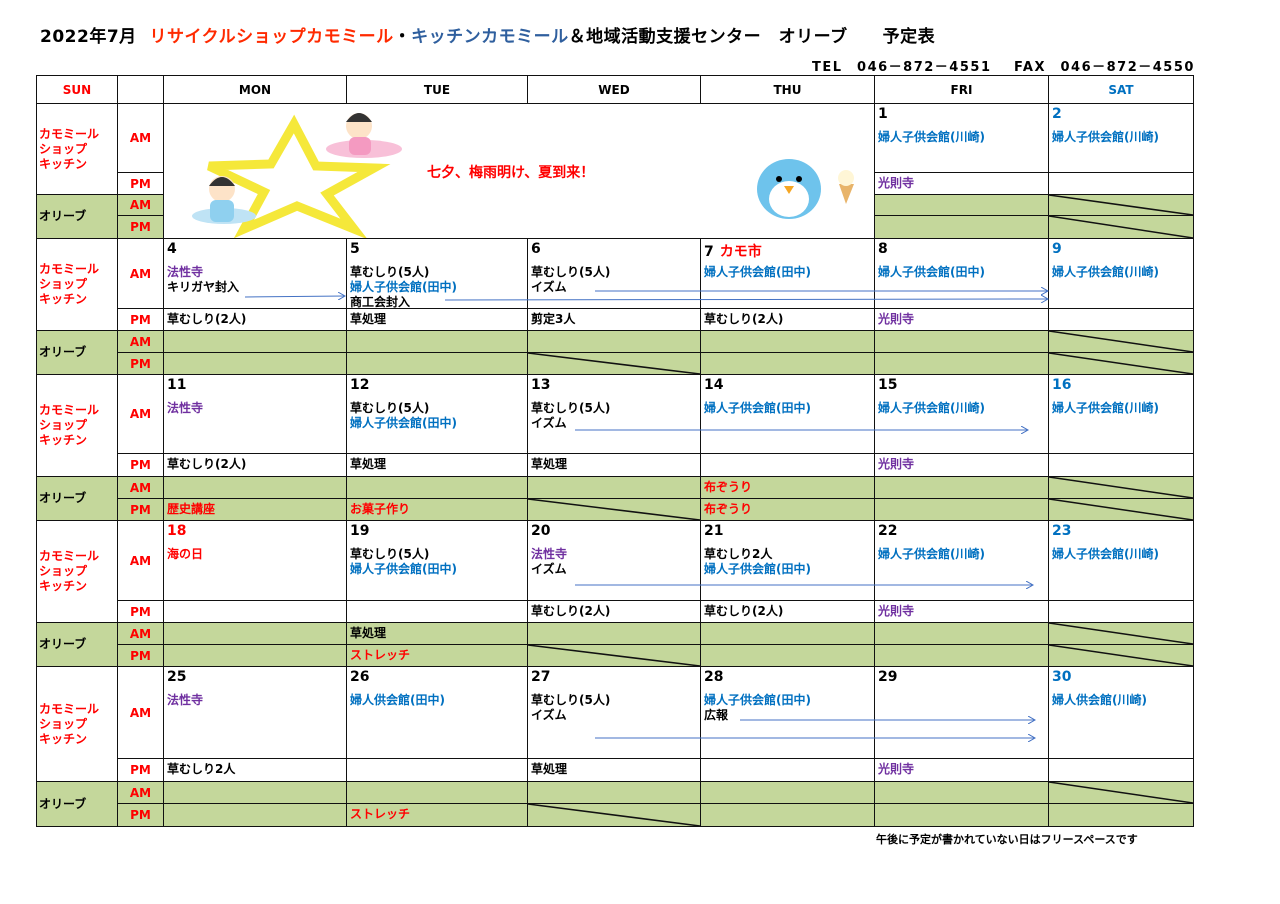  Describe the element at coordinates (787, 560) in the screenshot. I see `day-am-cell: 21 草むしり2人 婦人子供会館(田中)` at that location.